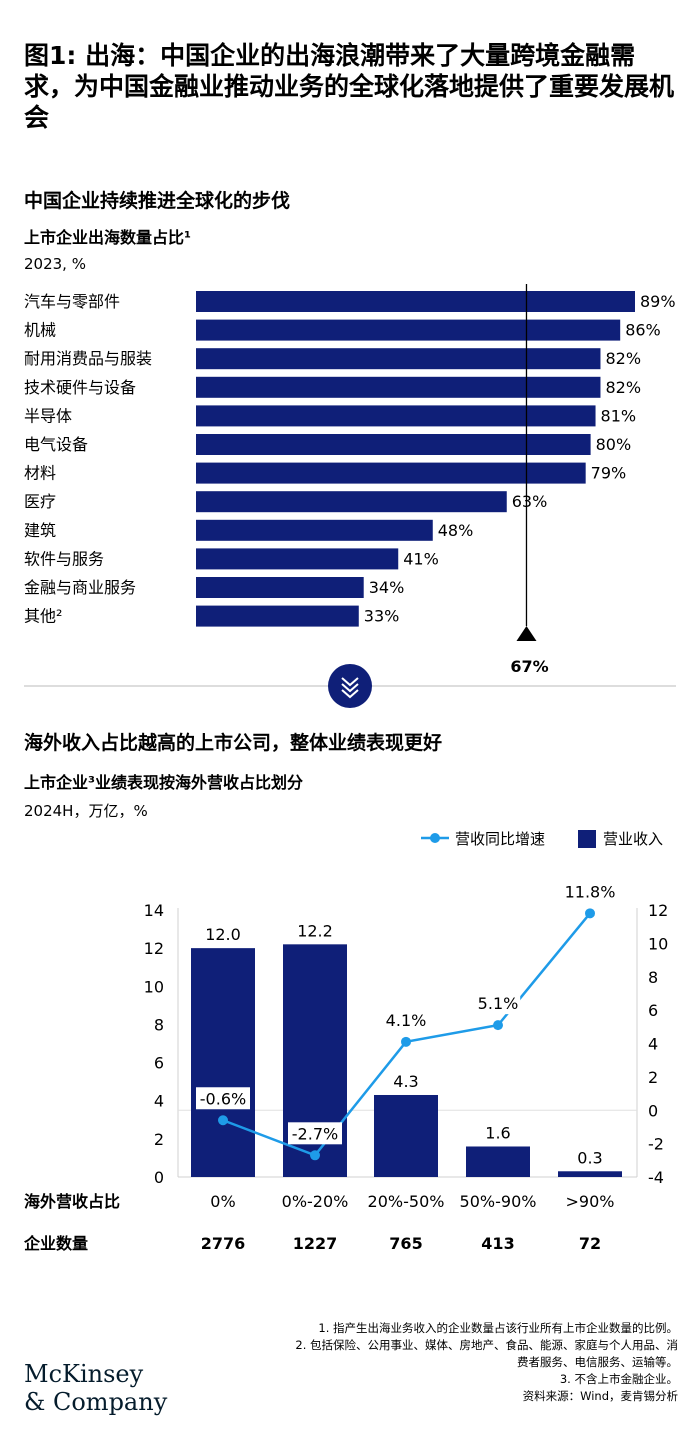 This screenshot has height=1442, width=700. What do you see at coordinates (159, 1101) in the screenshot?
I see `left-tick-label: 4` at bounding box center [159, 1101].